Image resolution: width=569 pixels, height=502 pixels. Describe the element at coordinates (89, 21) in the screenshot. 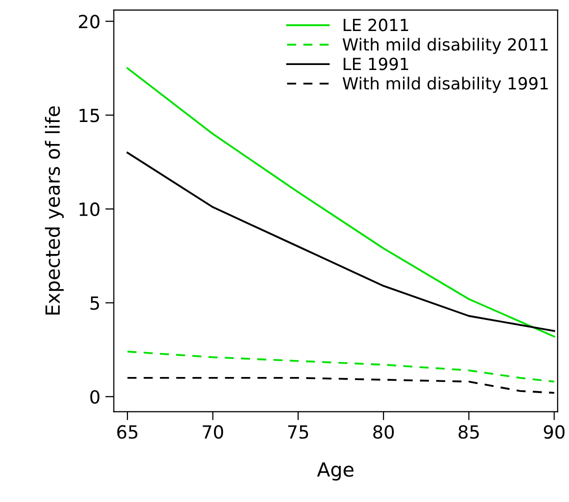

I see `y-tick-label: 20` at that location.